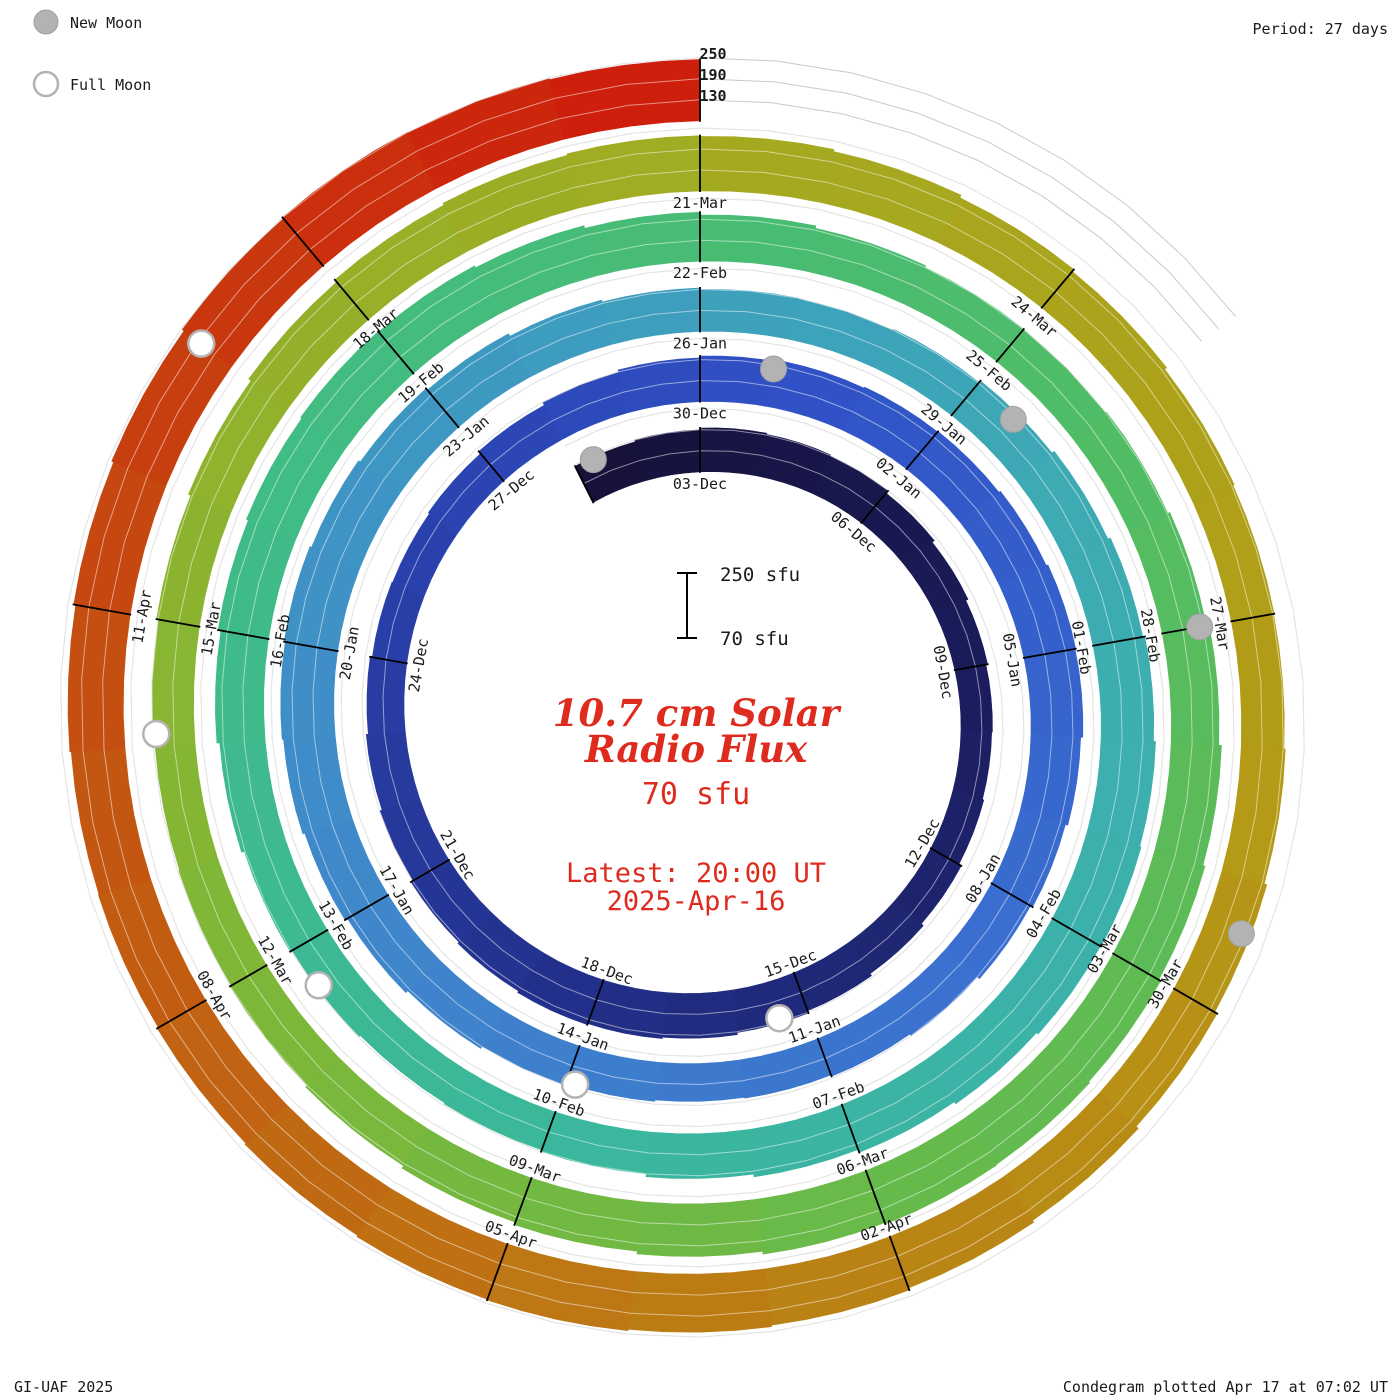 The image size is (1400, 1400). Describe the element at coordinates (700, 343) in the screenshot. I see `date-label: 26-Jan` at that location.